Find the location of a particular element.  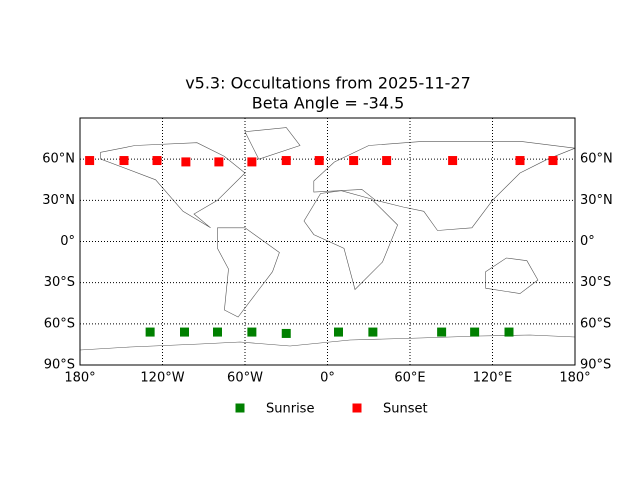

x-tick-label: 60°W is located at coordinates (245, 378).